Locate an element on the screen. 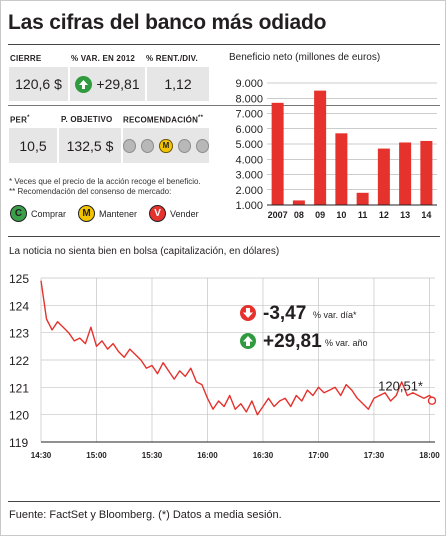  header-rent-div: % RENT./DIV. is located at coordinates (172, 58).